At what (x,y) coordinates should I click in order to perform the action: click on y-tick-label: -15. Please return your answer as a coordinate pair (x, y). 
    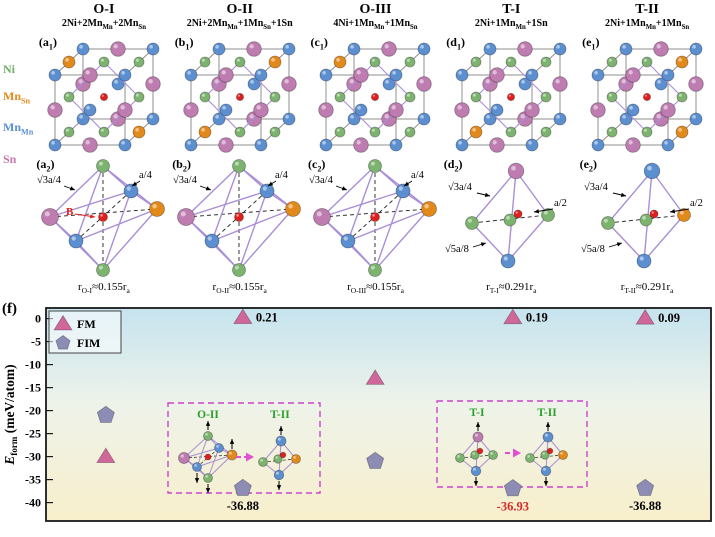
    Looking at the image, I should click on (33, 388).